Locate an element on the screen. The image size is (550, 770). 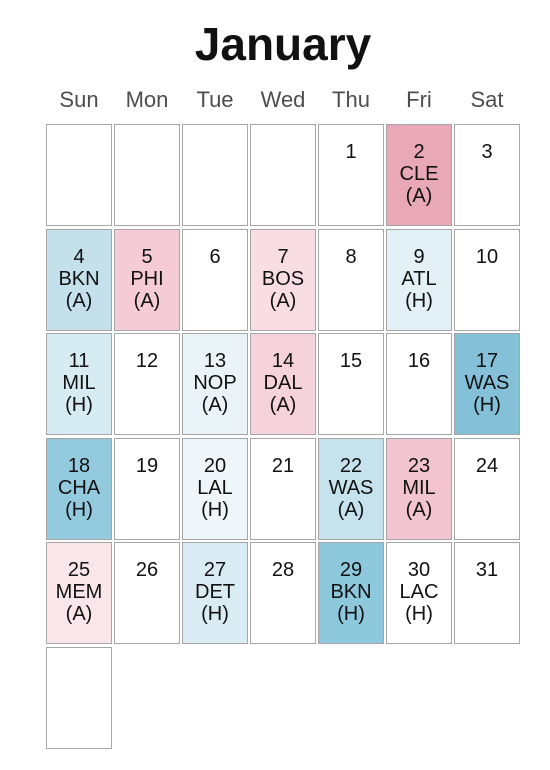
day-cell: 16 is located at coordinates (419, 384).